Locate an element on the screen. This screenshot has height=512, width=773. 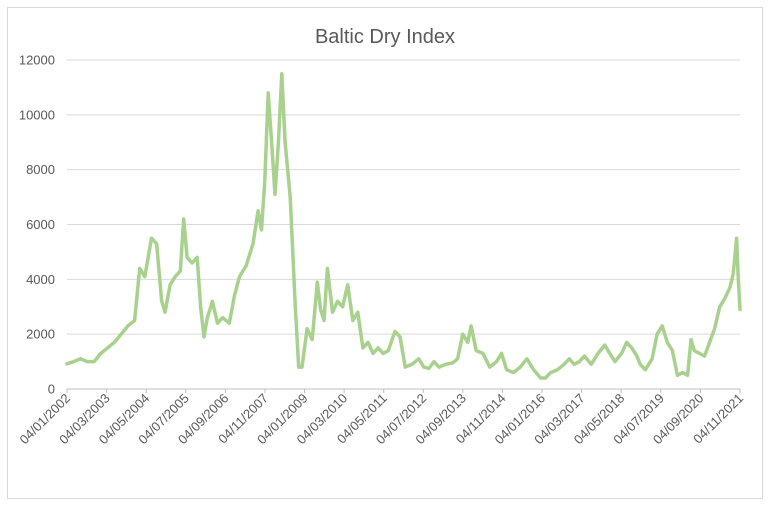
y-tick-label: 12000 is located at coordinates (37, 60).